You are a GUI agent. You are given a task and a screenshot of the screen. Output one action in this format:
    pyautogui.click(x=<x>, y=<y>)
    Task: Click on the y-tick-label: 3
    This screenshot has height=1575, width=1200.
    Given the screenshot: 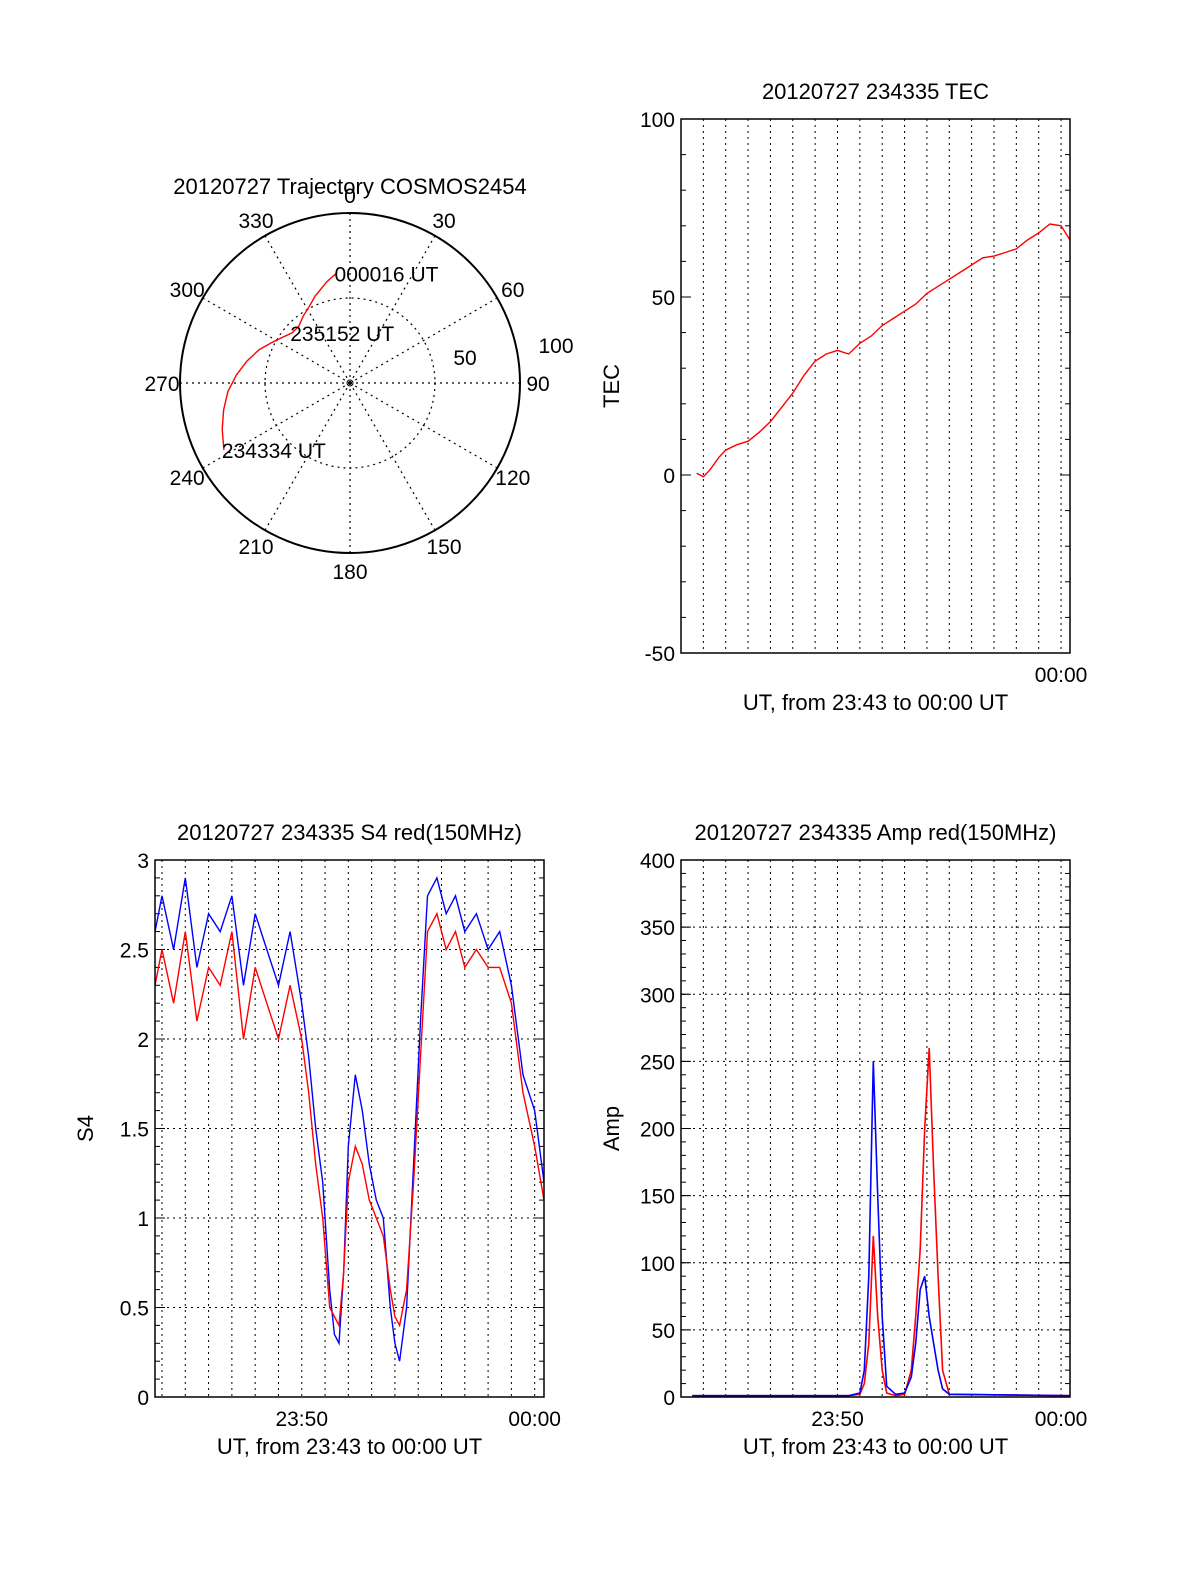 What is the action you would take?
    pyautogui.click(x=143, y=861)
    